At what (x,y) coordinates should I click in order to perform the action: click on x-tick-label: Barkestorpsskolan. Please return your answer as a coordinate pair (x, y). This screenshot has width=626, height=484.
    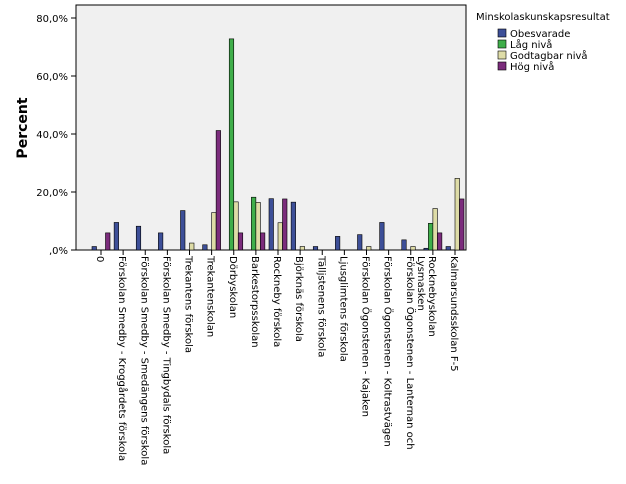
    Looking at the image, I should click on (254, 302).